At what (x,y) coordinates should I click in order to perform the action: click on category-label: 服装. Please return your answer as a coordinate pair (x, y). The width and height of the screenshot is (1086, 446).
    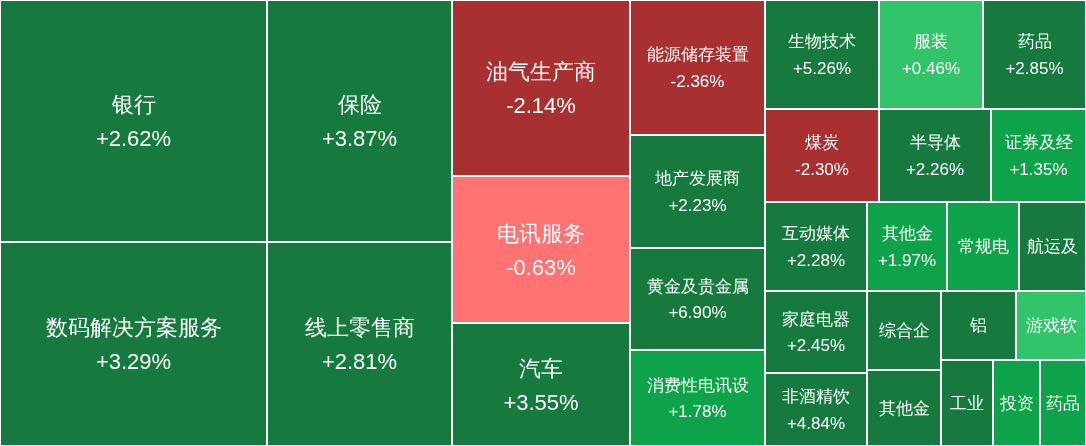
    Looking at the image, I should click on (931, 42).